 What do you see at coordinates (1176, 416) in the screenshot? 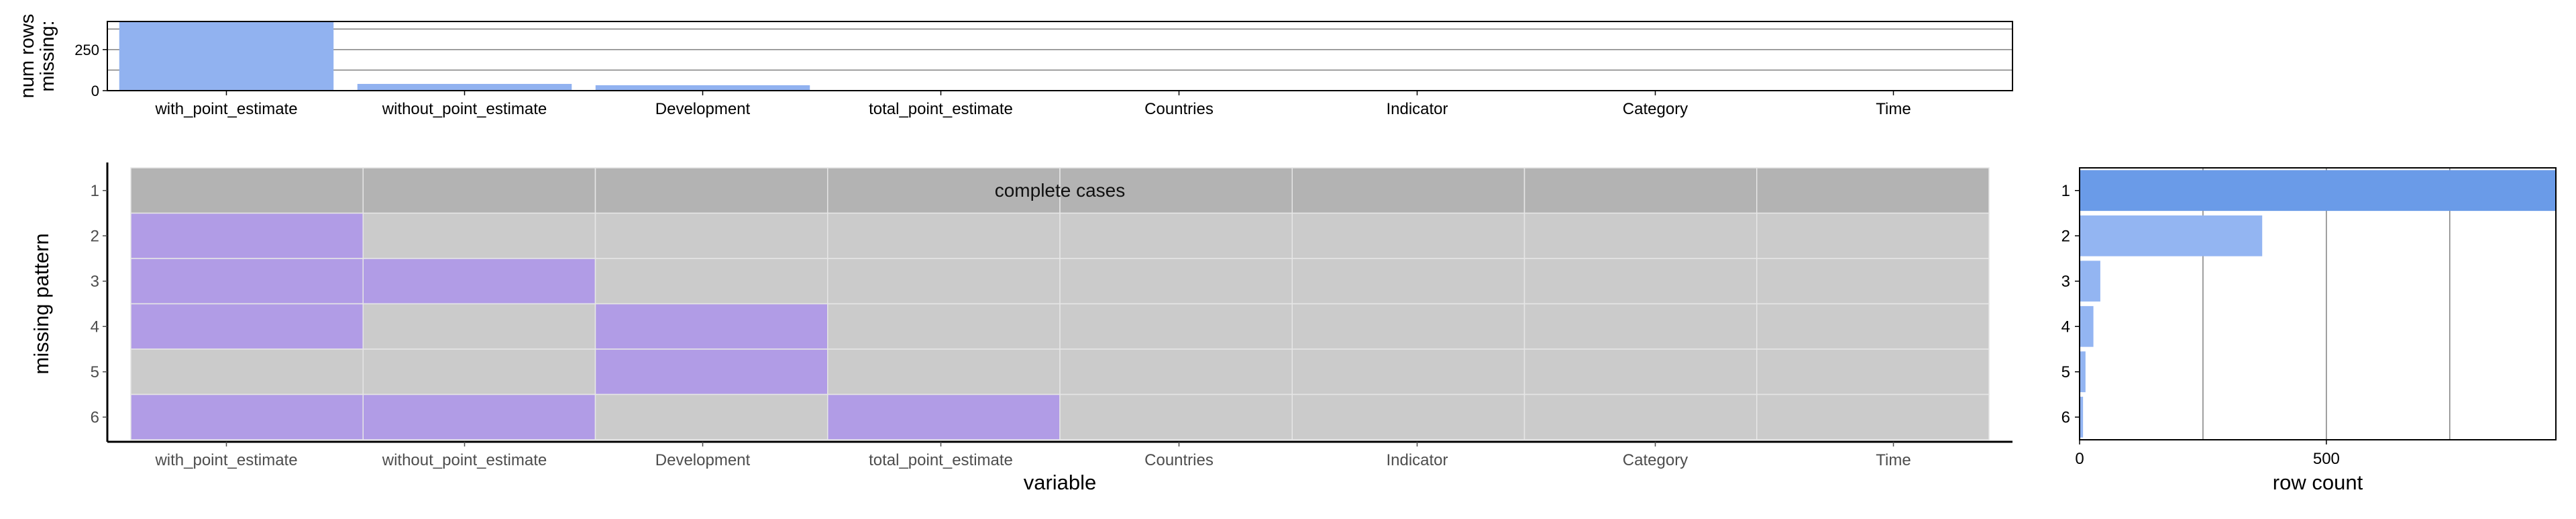
I see `pattern-cell-6-Countries` at bounding box center [1176, 416].